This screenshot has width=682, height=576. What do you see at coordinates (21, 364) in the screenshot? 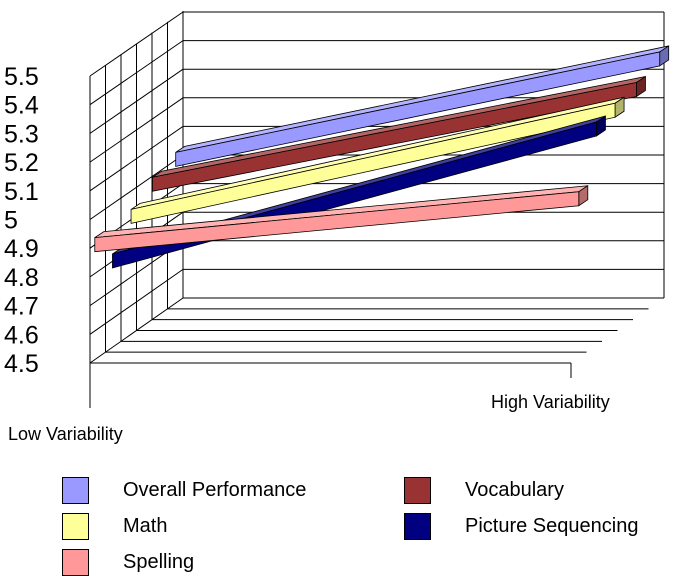
I see `y-tick-label: 4.5` at bounding box center [21, 364].